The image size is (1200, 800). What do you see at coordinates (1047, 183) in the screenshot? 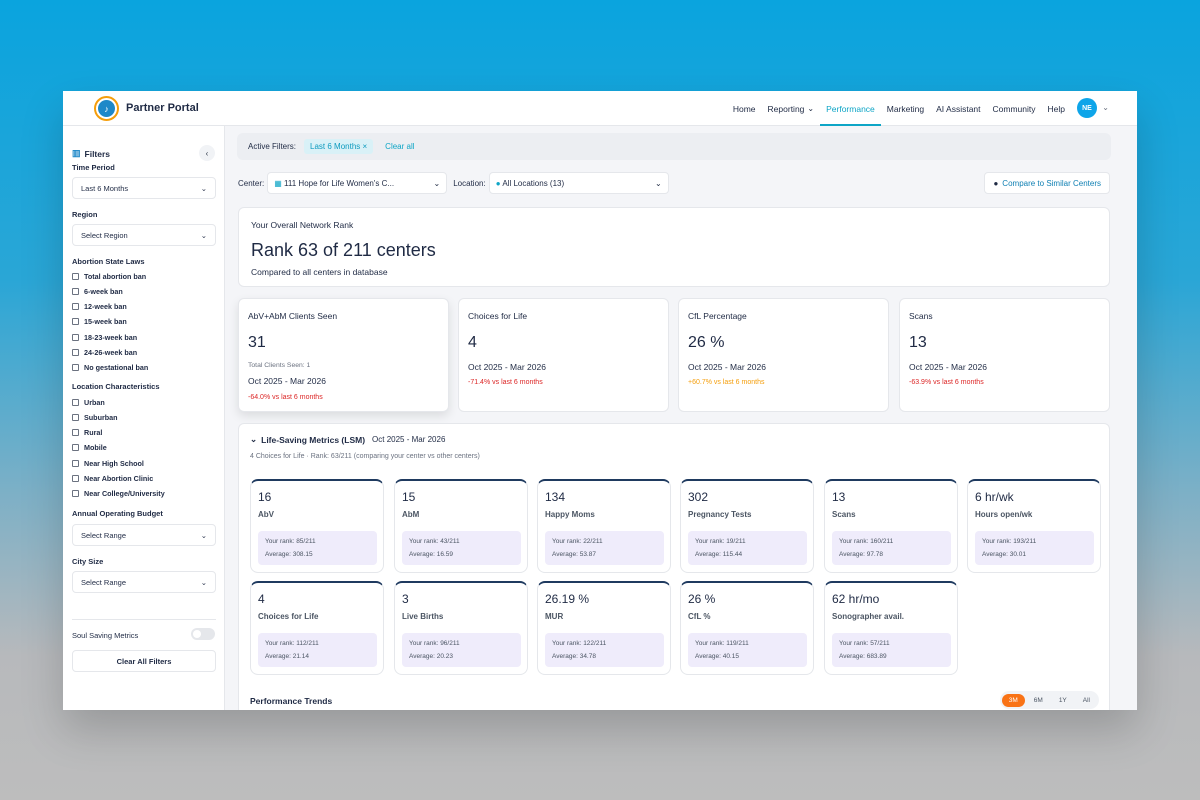
I see `compare-centers-button: ● Compare to Similar Centers` at bounding box center [1047, 183].